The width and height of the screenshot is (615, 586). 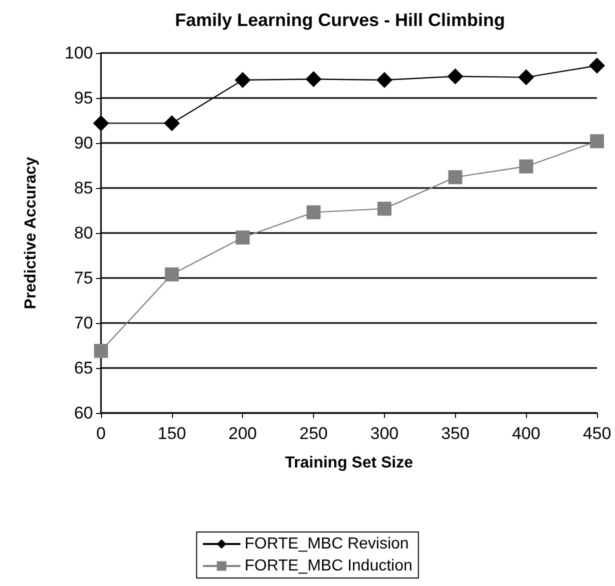 I want to click on y-tick-label: 95, so click(x=83, y=98).